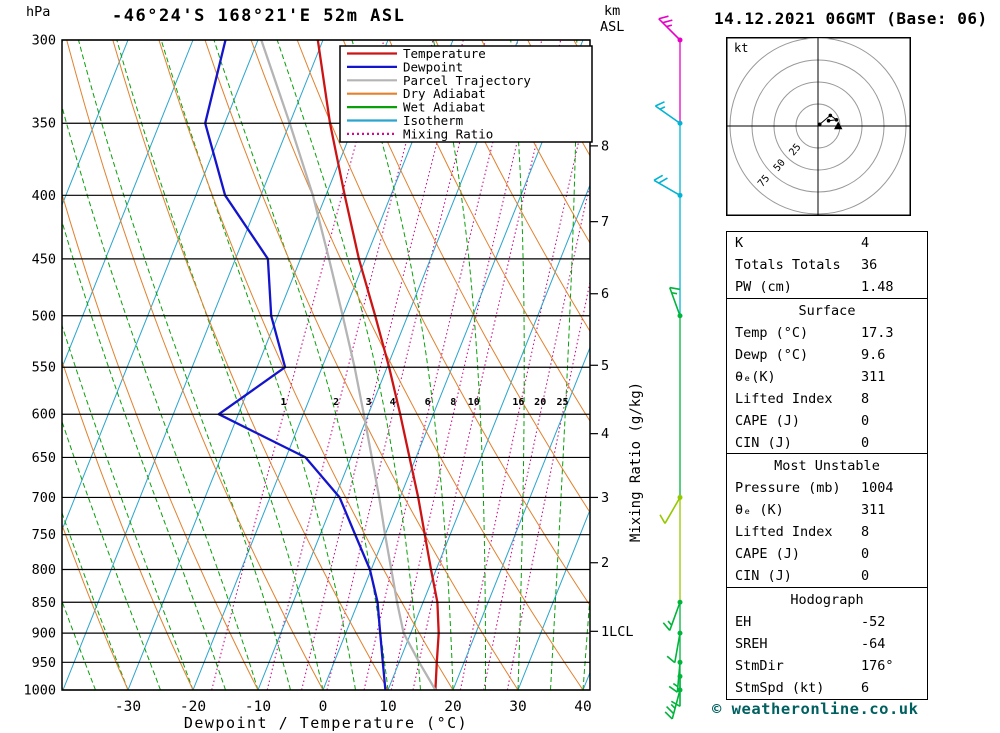 The image size is (1000, 733). Describe the element at coordinates (759, 665) in the screenshot. I see `index-label: StmDir` at that location.